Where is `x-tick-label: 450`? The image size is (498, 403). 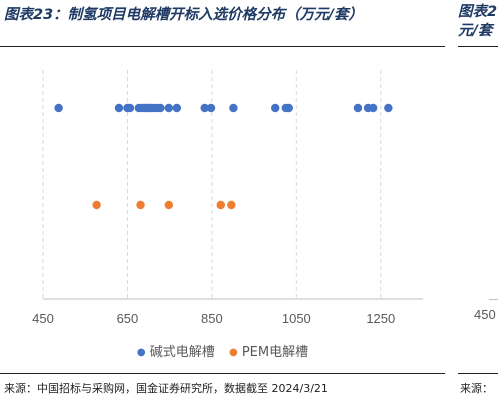
x-tick-label: 450 is located at coordinates (43, 318).